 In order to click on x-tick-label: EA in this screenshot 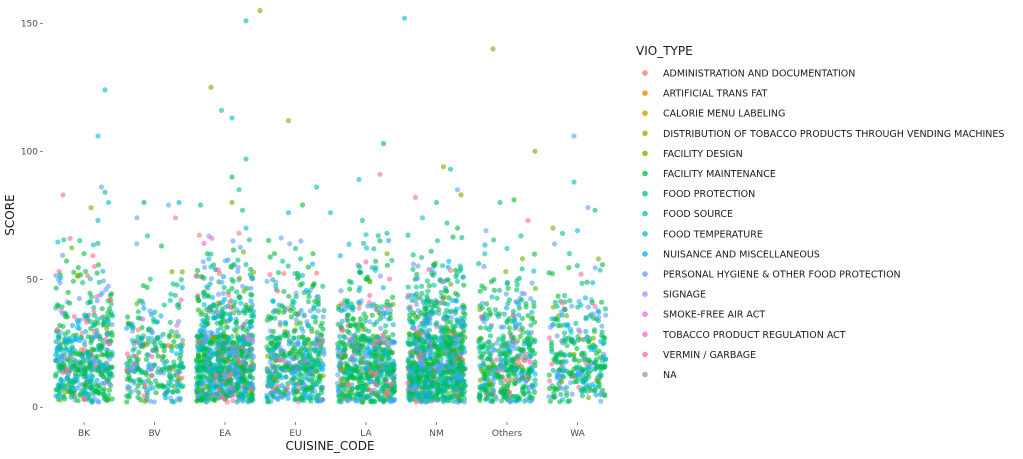, I will do `click(225, 434)`.